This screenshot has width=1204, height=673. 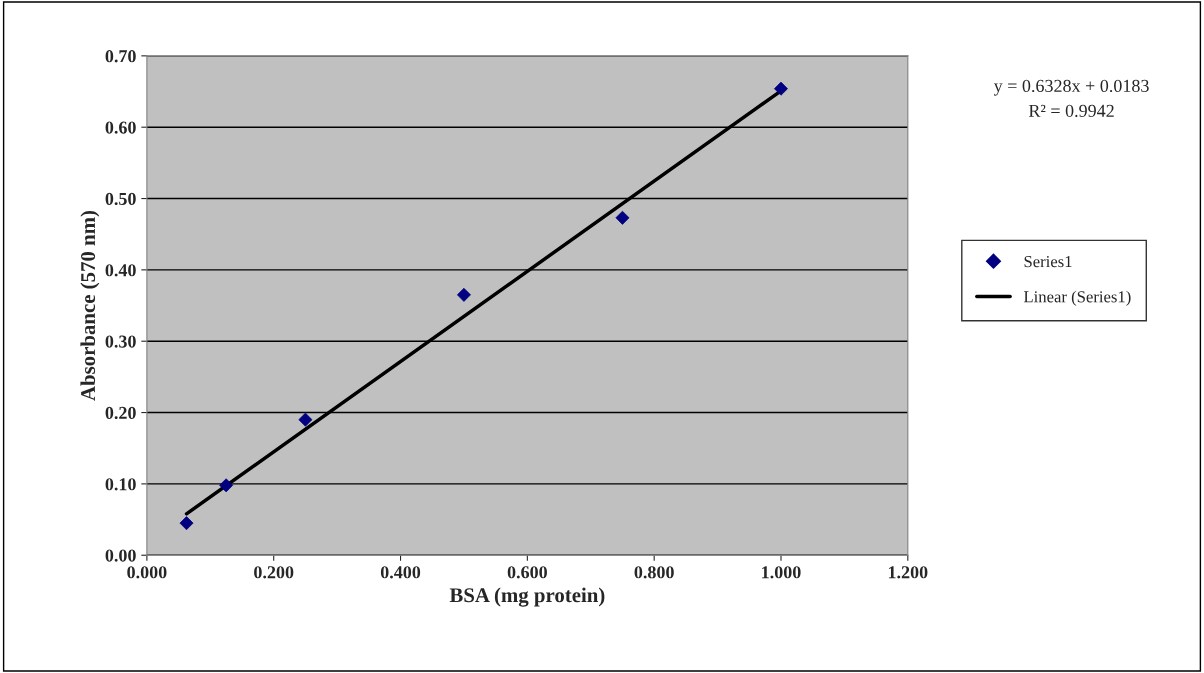 What do you see at coordinates (274, 572) in the screenshot?
I see `x-tick-label: 0.200` at bounding box center [274, 572].